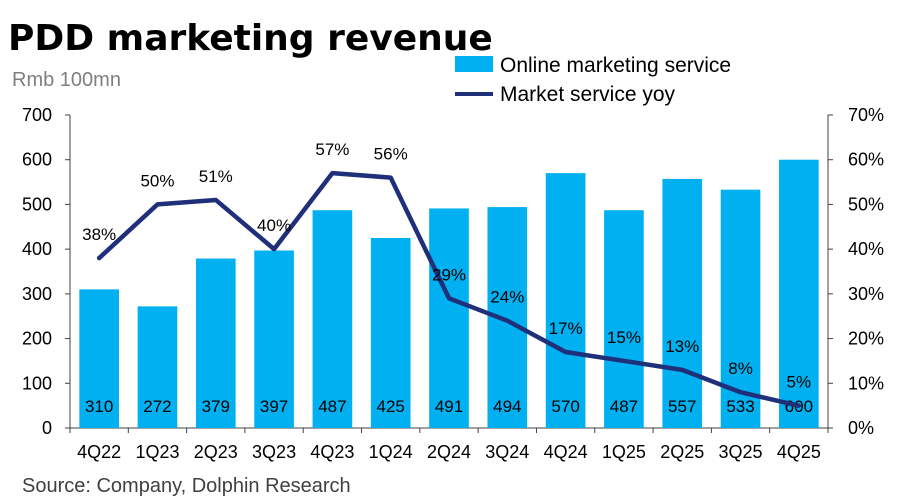 Image resolution: width=916 pixels, height=500 pixels. What do you see at coordinates (866, 160) in the screenshot?
I see `right-y-tick-label: 60%` at bounding box center [866, 160].